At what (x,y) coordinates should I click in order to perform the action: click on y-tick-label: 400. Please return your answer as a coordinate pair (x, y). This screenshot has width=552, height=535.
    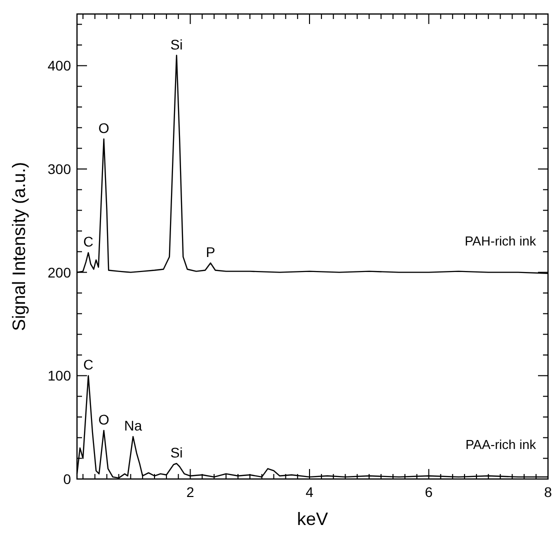
    Looking at the image, I should click on (60, 66).